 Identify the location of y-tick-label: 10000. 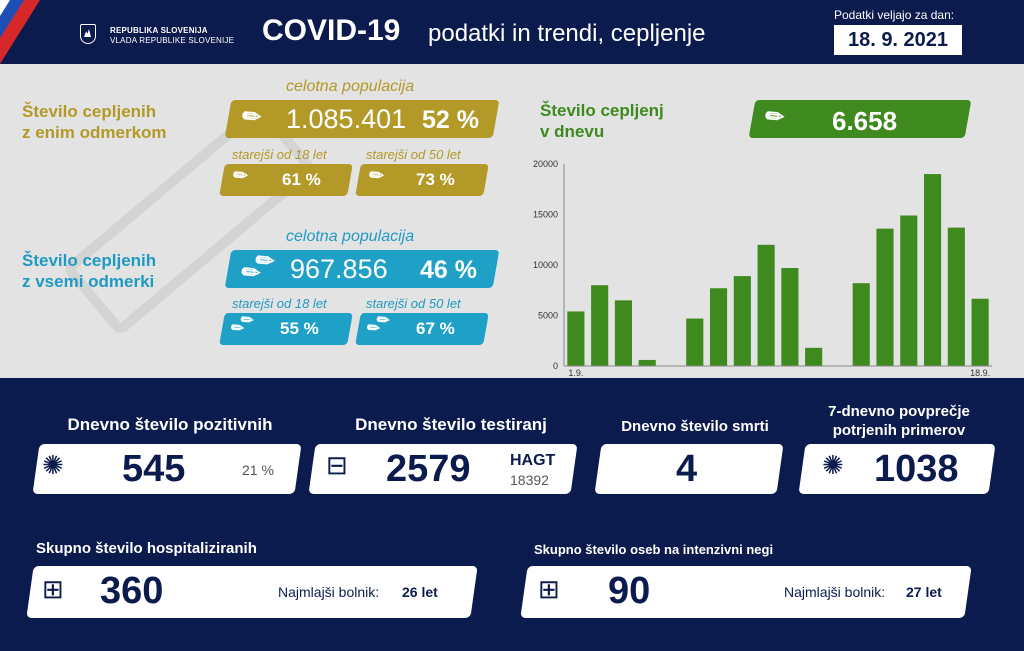
(545, 265).